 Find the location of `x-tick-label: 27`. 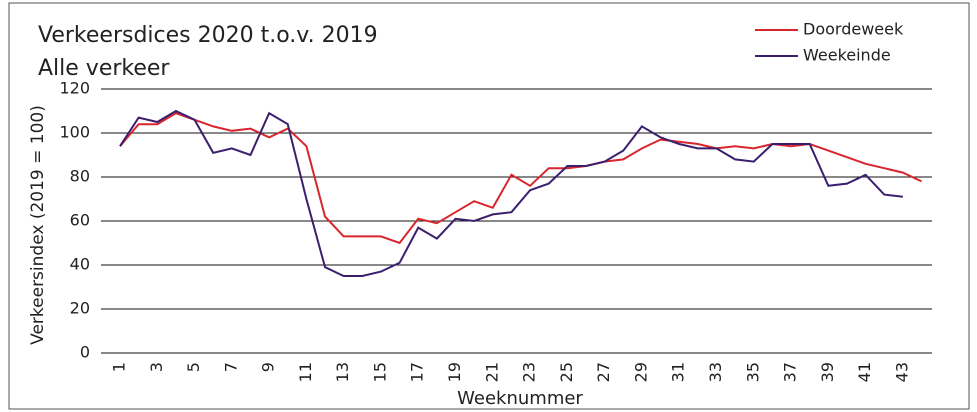

x-tick-label: 27 is located at coordinates (603, 372).